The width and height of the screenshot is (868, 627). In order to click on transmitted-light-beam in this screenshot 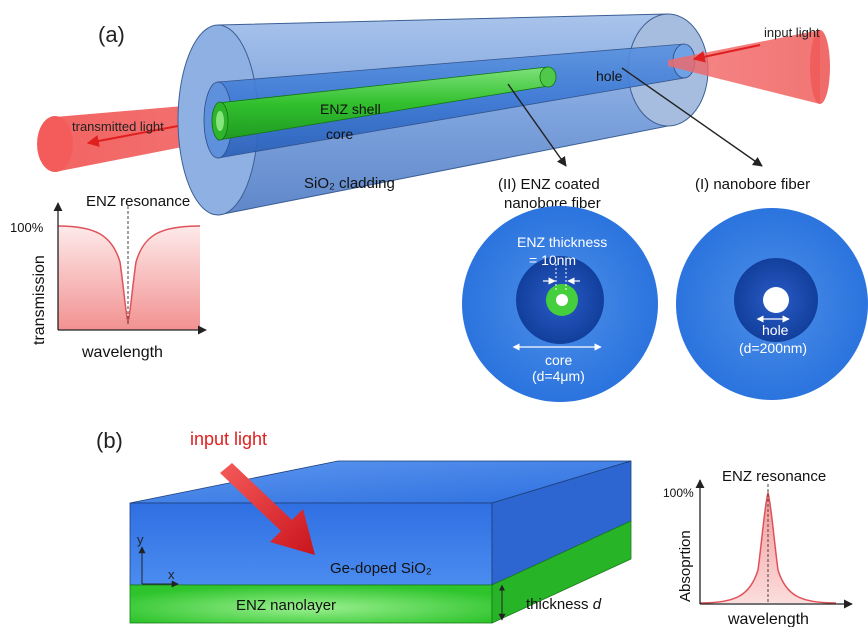, I will do `click(127, 137)`.